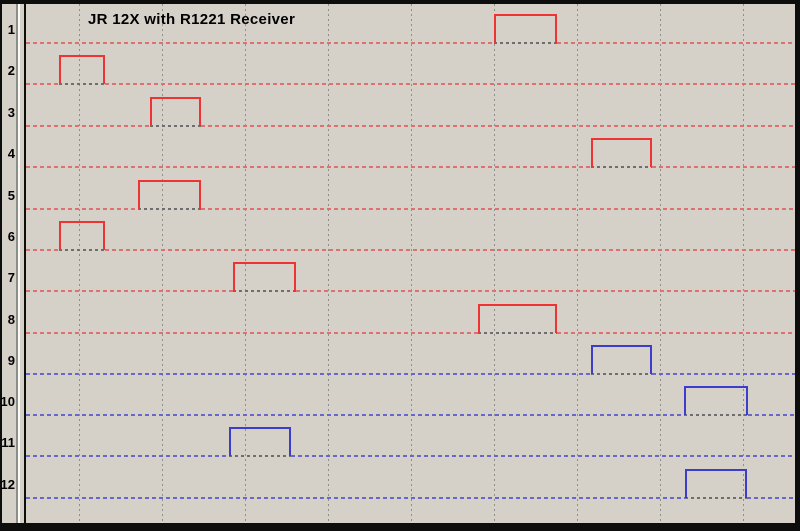 This screenshot has height=531, width=800. I want to click on plot-left-border, so click(25, 263).